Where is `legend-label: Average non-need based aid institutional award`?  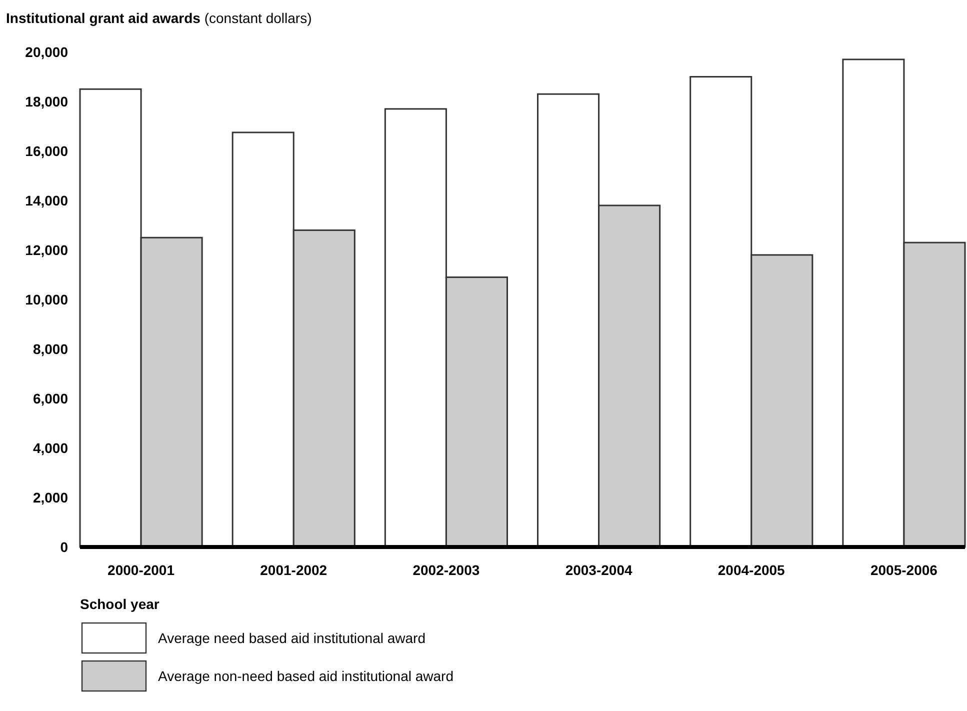 legend-label: Average non-need based aid institutional award is located at coordinates (306, 676).